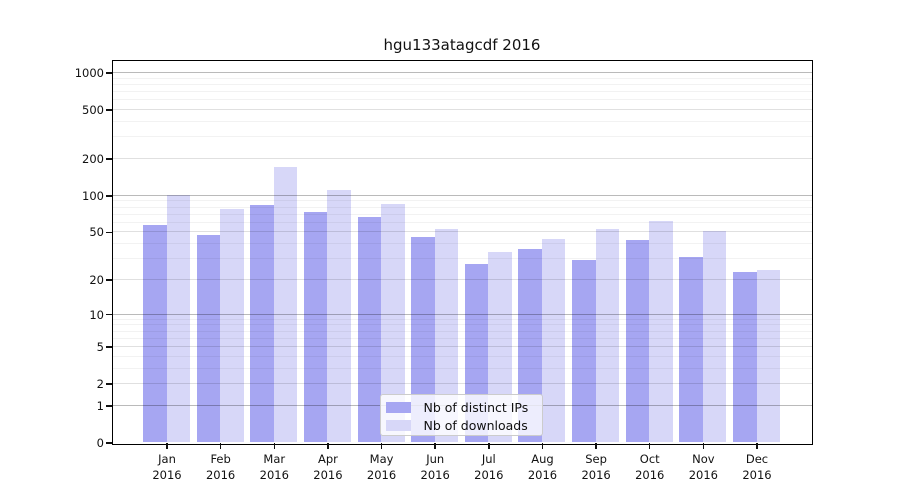 The height and width of the screenshot is (500, 900). What do you see at coordinates (339, 316) in the screenshot?
I see `bar-downloads-apr` at bounding box center [339, 316].